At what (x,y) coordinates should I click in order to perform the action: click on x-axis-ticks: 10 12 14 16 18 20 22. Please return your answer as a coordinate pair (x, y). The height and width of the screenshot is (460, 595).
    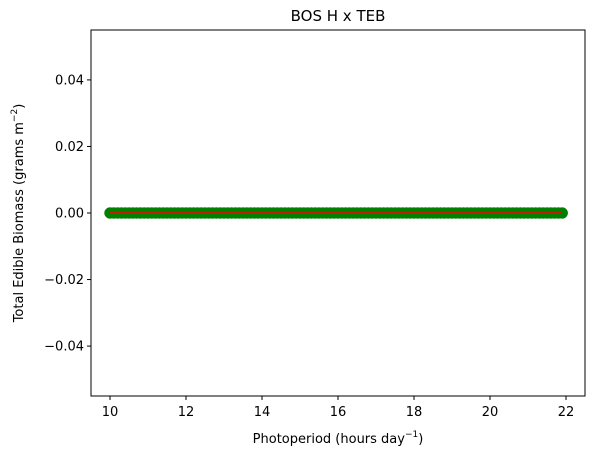
    Looking at the image, I should click on (338, 408).